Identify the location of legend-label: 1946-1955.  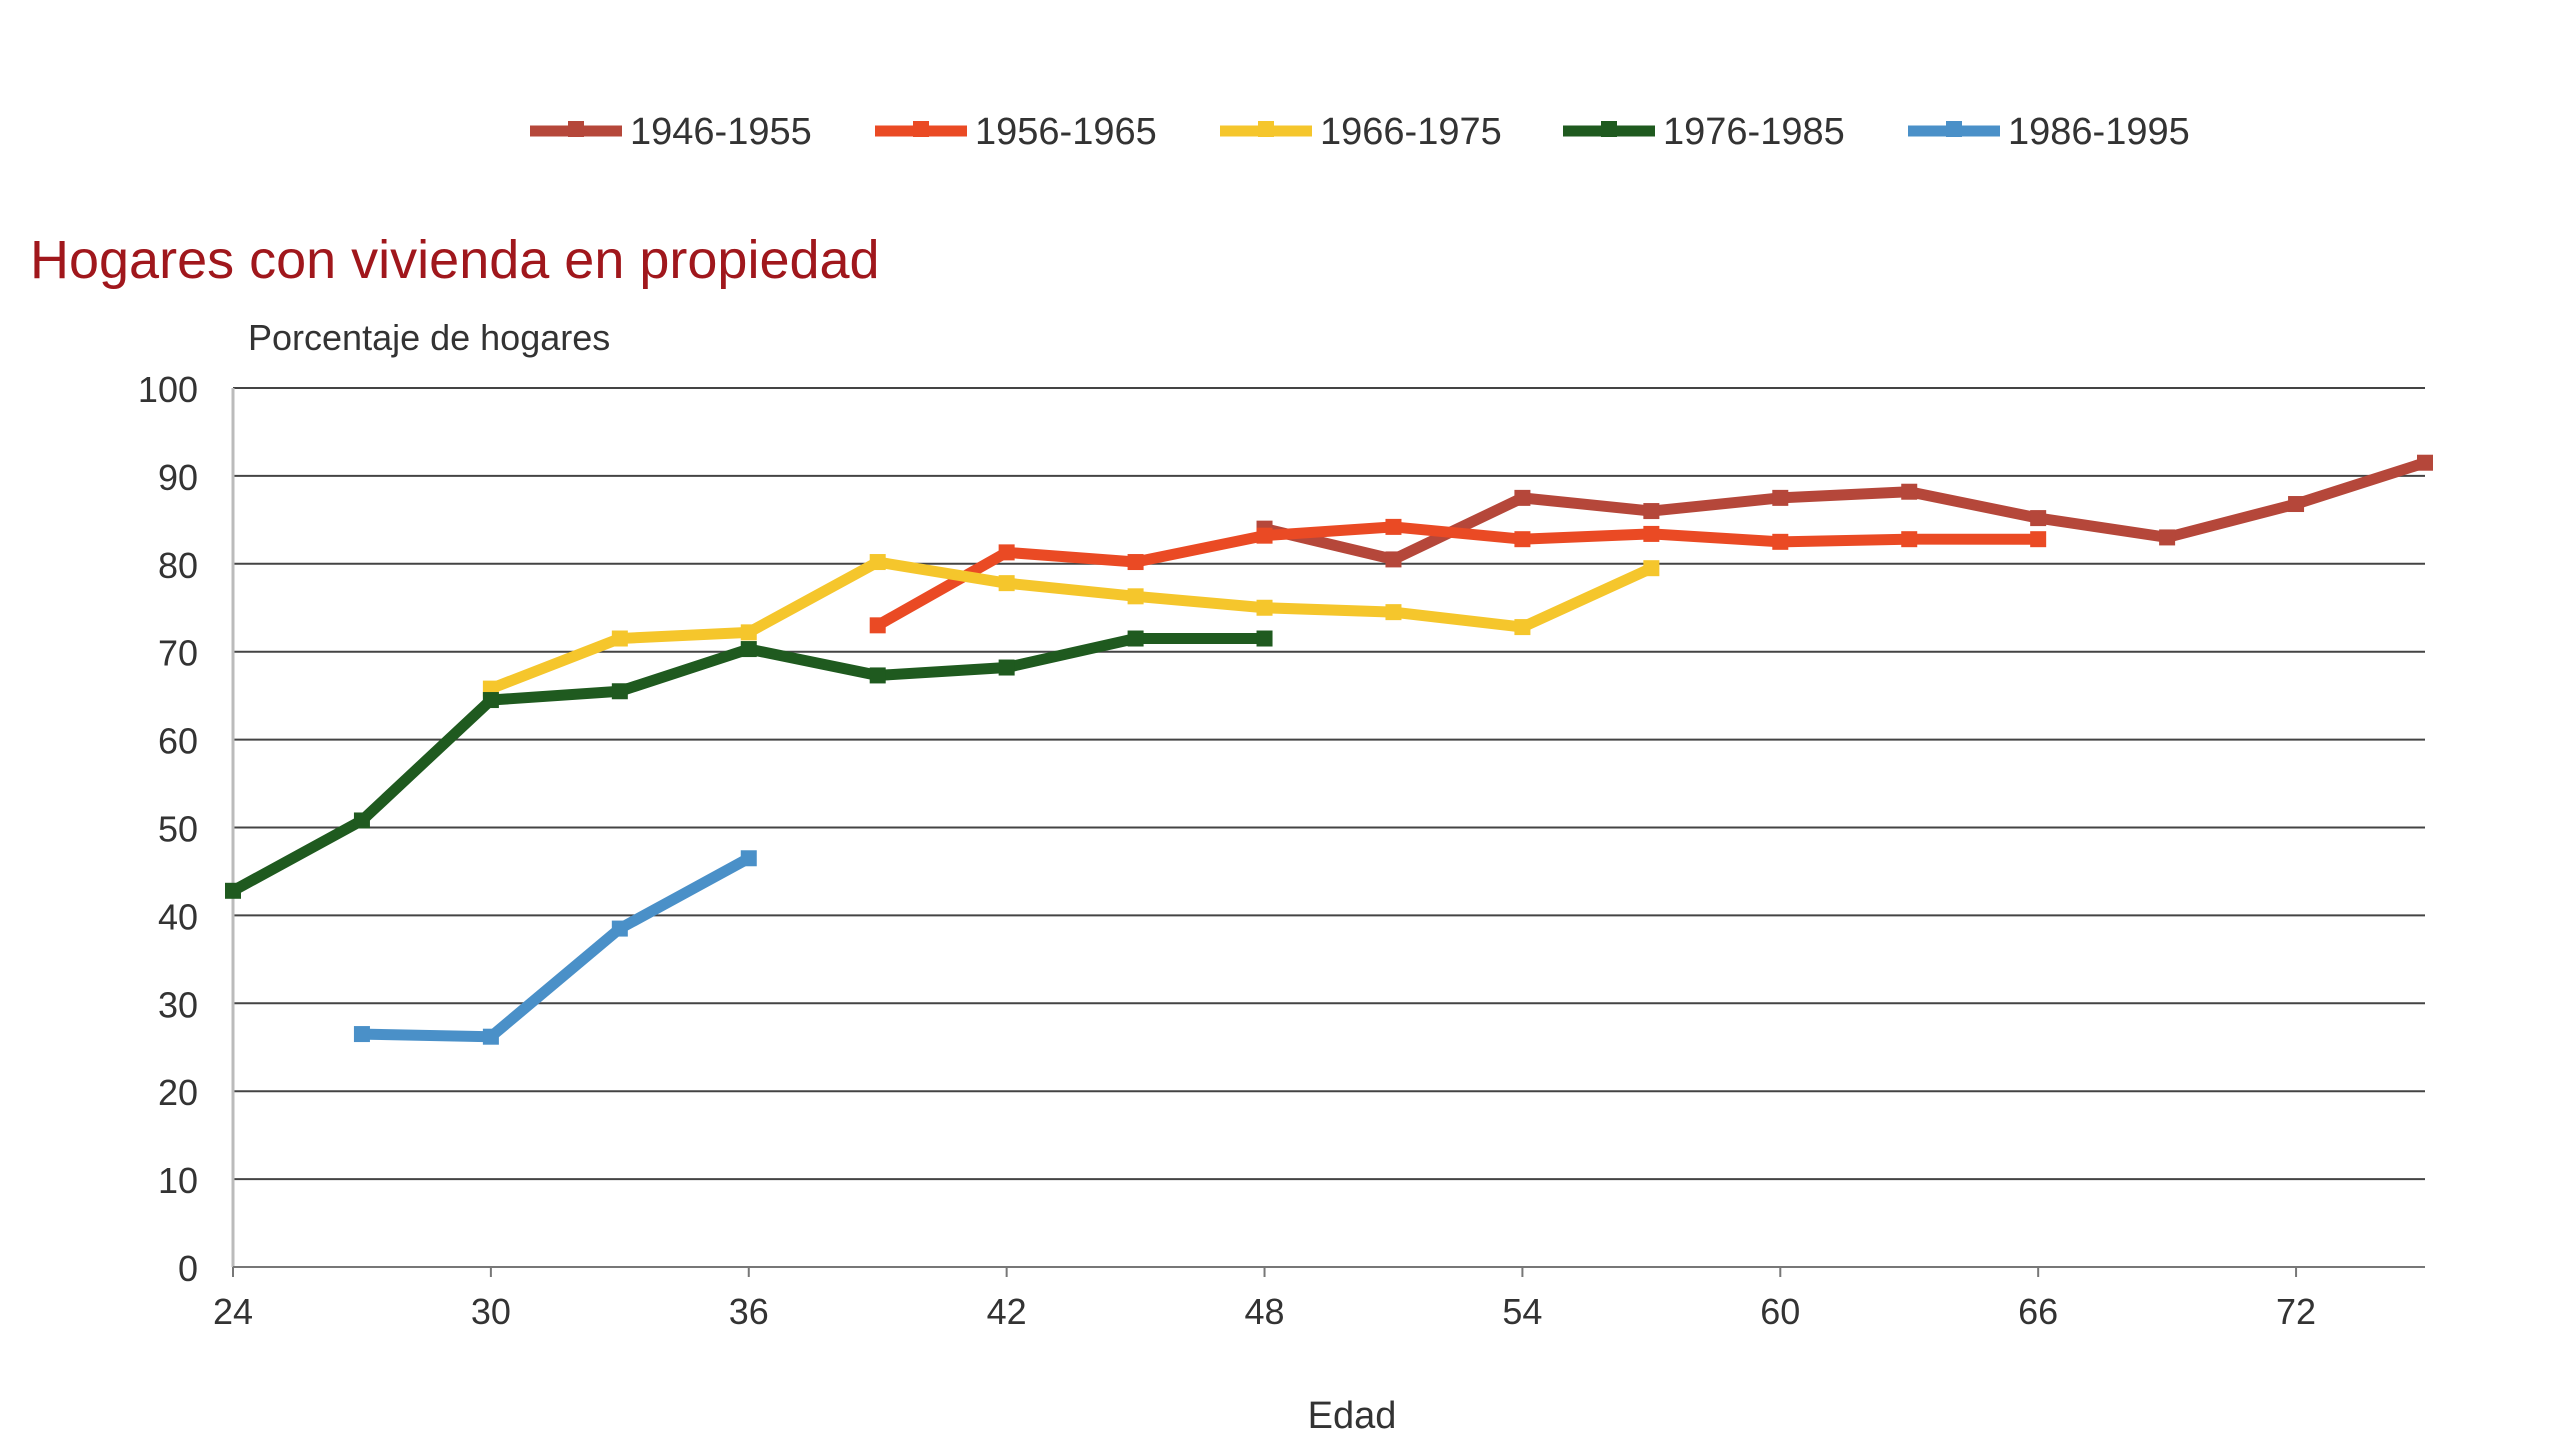
(721, 132).